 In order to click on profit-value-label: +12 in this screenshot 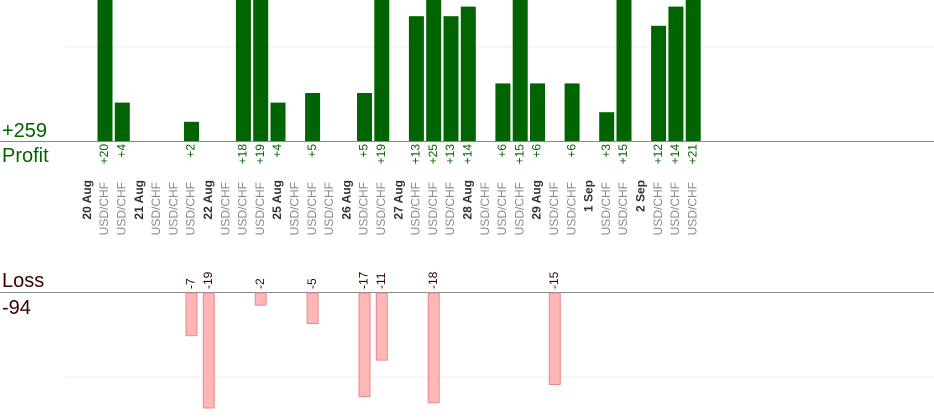, I will do `click(658, 154)`.